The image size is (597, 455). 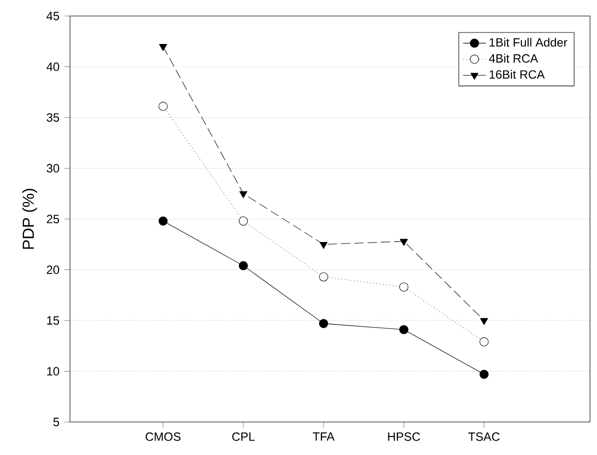 What do you see at coordinates (53, 219) in the screenshot?
I see `y-tick-label: 25` at bounding box center [53, 219].